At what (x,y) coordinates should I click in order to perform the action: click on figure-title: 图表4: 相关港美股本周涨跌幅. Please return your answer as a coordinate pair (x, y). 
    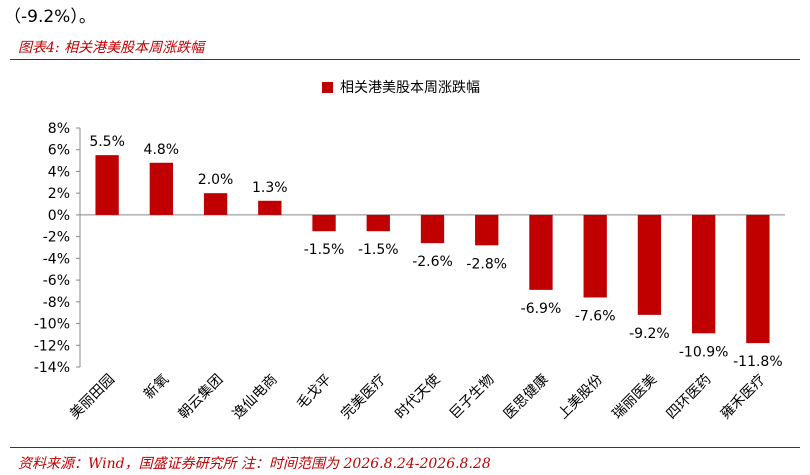
    Looking at the image, I should click on (111, 48).